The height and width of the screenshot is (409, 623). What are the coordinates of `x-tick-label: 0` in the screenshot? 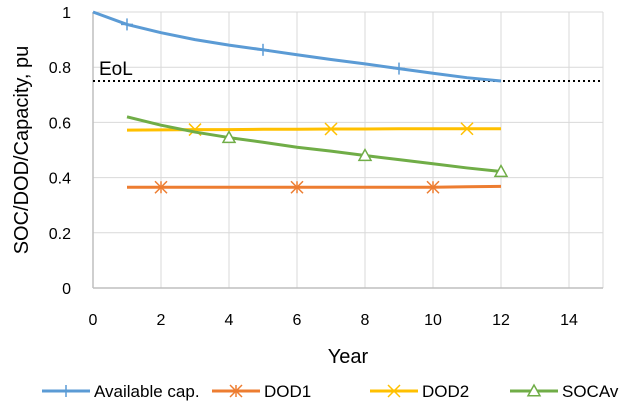 It's located at (93, 320).